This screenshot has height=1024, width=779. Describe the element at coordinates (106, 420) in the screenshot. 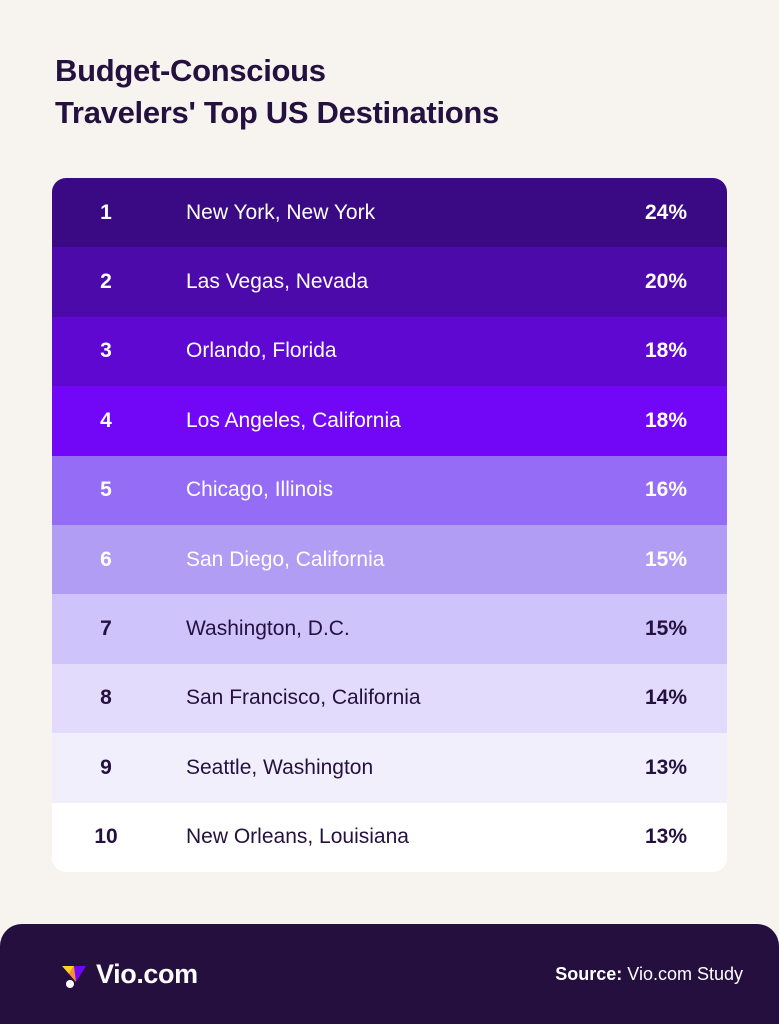

I see `rank-cell: 4` at that location.